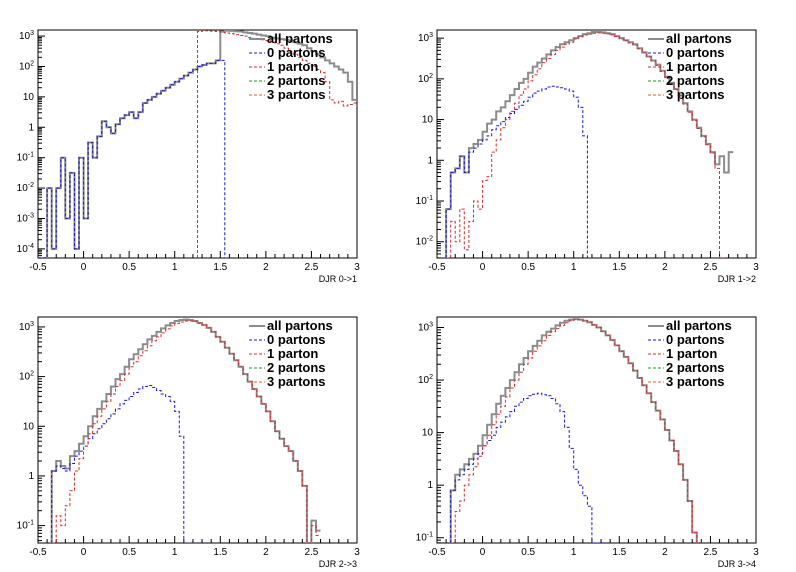 This screenshot has height=572, width=796. I want to click on x-axis-label: DJR 3->4, so click(737, 564).